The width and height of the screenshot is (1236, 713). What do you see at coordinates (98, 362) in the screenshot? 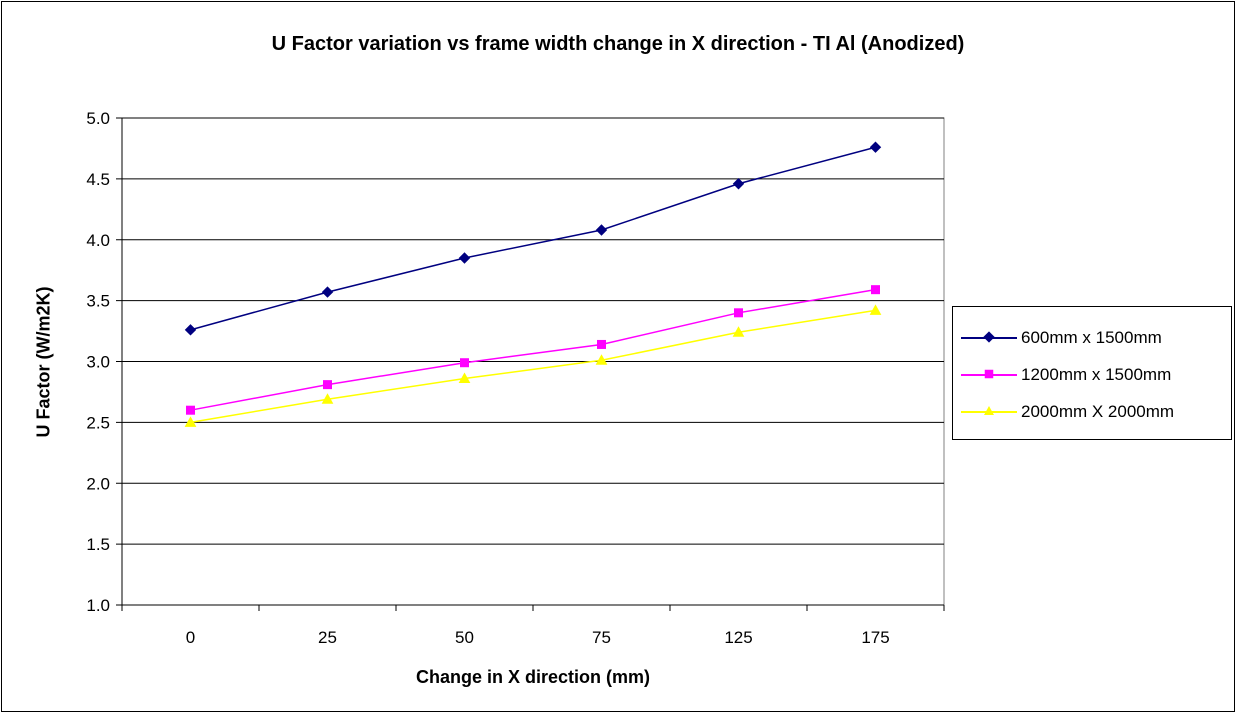
I see `y-tick-label: 3.0` at bounding box center [98, 362].